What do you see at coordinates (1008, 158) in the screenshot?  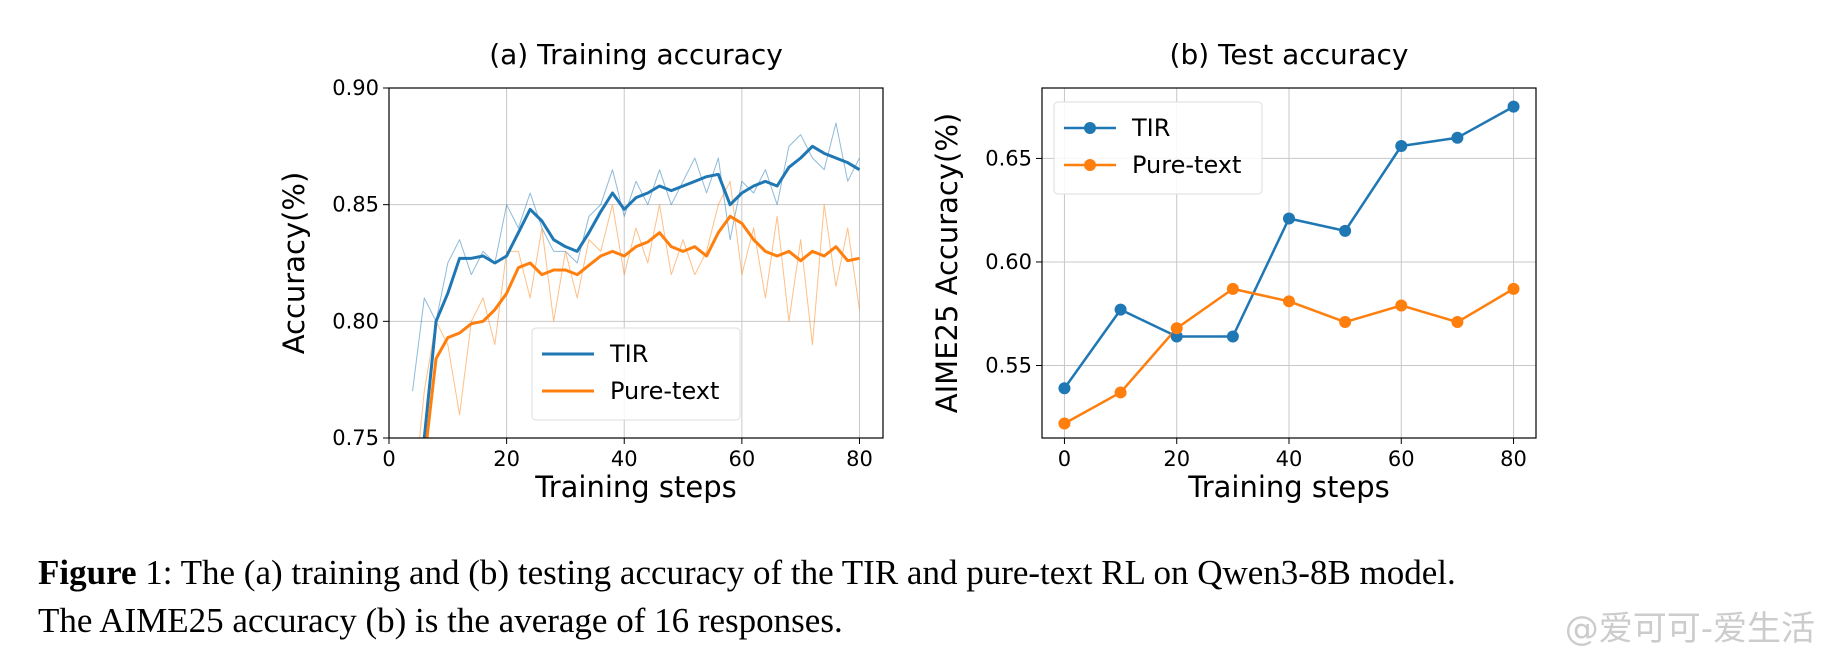 I see `y-tick-label: 0.65` at bounding box center [1008, 158].